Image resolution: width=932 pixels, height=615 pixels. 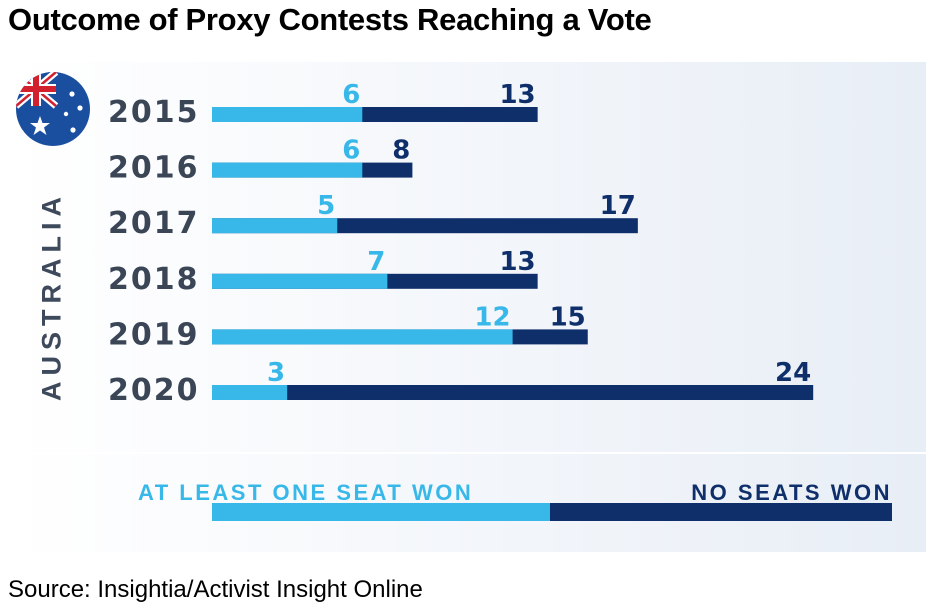 I want to click on value-label-at-least-one-seat-2015: 6, so click(x=351, y=95).